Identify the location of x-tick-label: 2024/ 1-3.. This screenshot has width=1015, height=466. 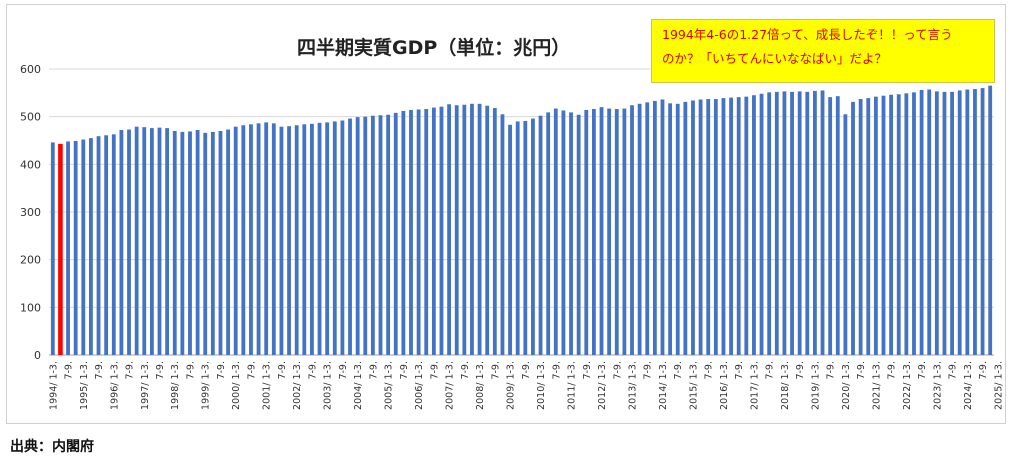
(968, 385).